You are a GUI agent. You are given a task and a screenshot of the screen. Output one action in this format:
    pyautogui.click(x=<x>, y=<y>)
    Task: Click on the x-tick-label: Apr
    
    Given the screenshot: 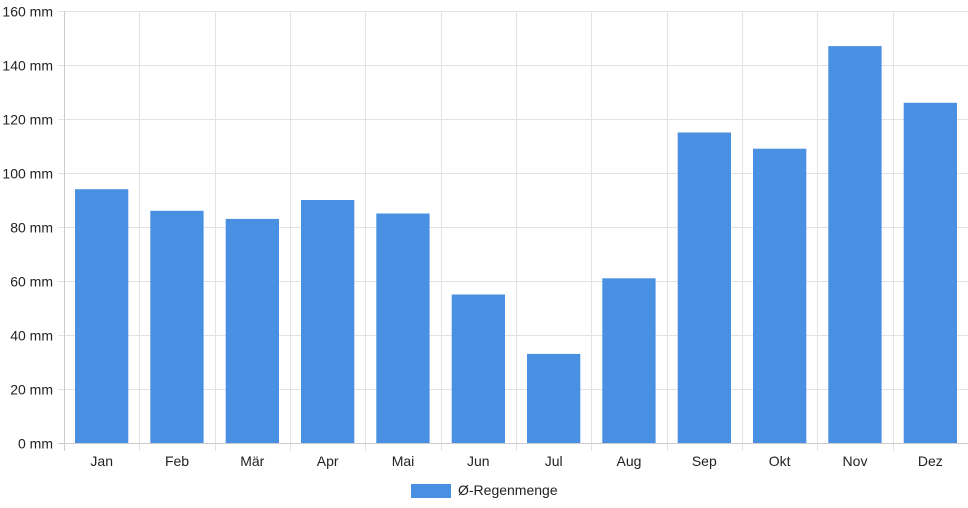 What is the action you would take?
    pyautogui.click(x=328, y=461)
    